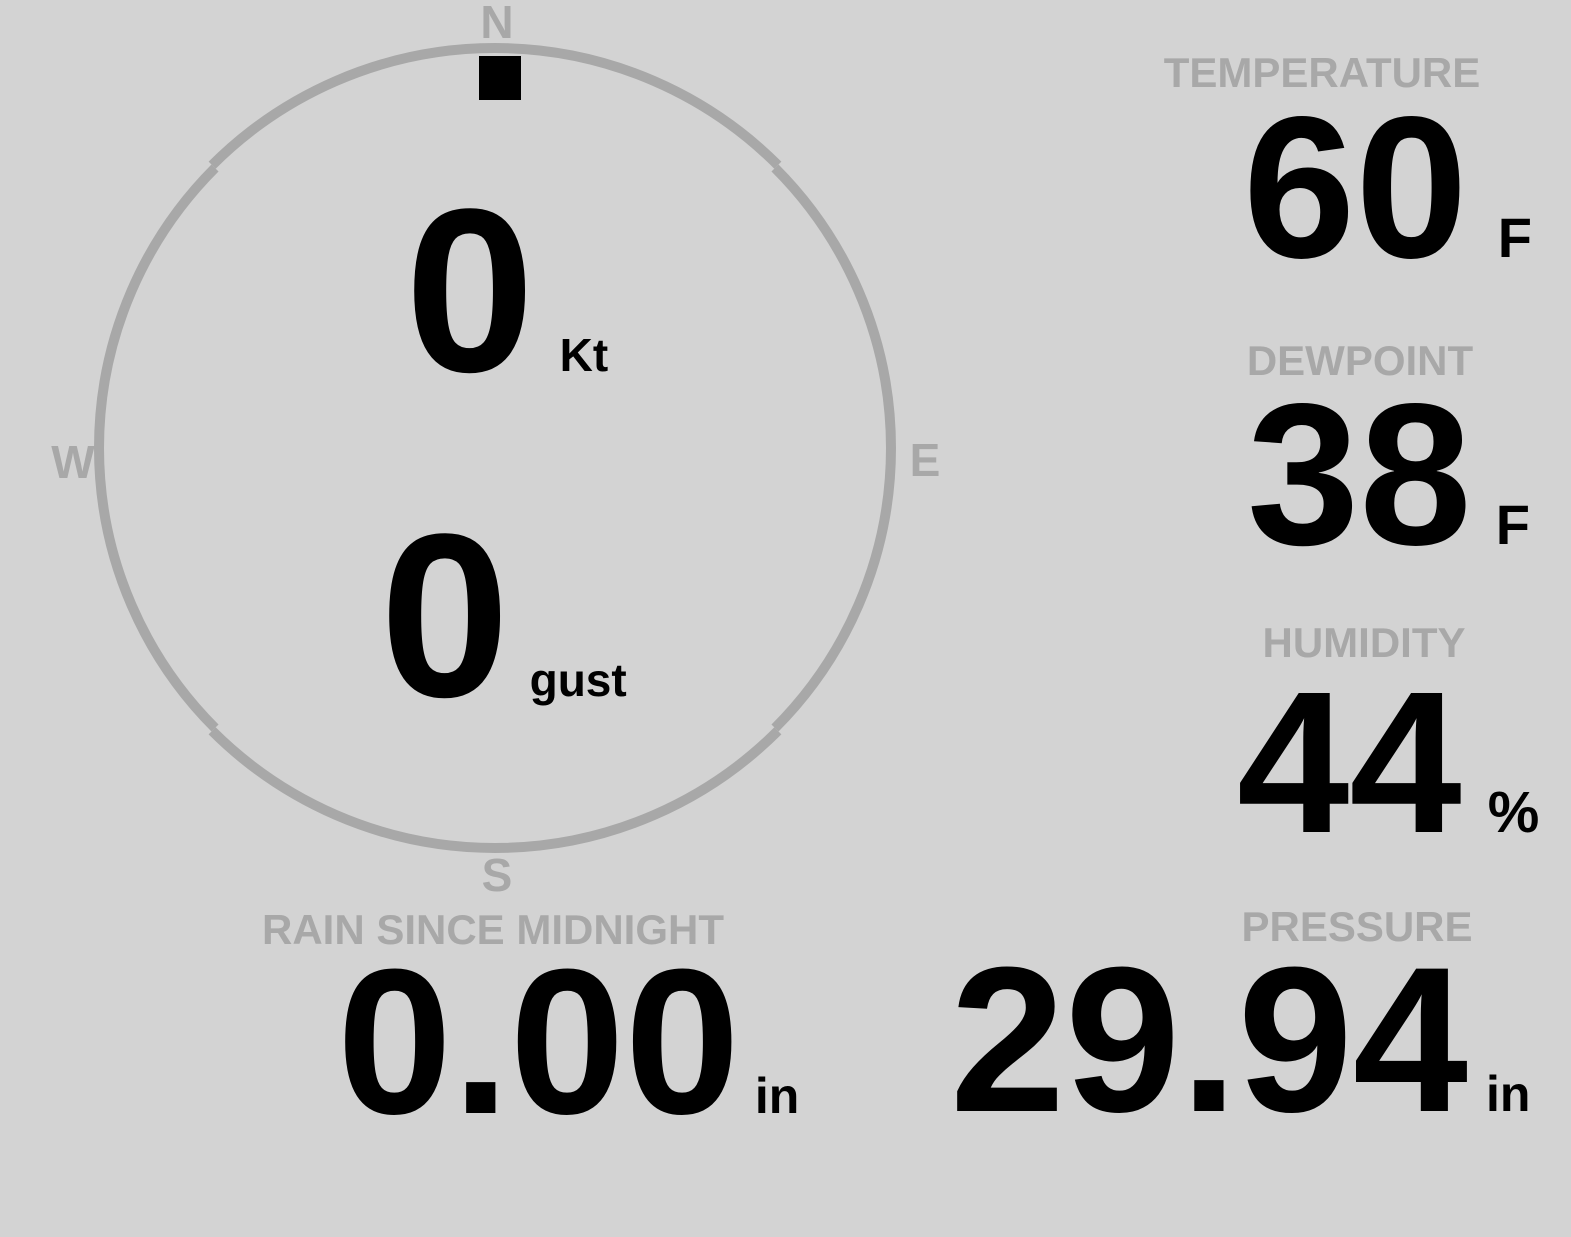 Image resolution: width=1571 pixels, height=1237 pixels. What do you see at coordinates (1359, 474) in the screenshot?
I see `dewpoint-value: 38` at bounding box center [1359, 474].